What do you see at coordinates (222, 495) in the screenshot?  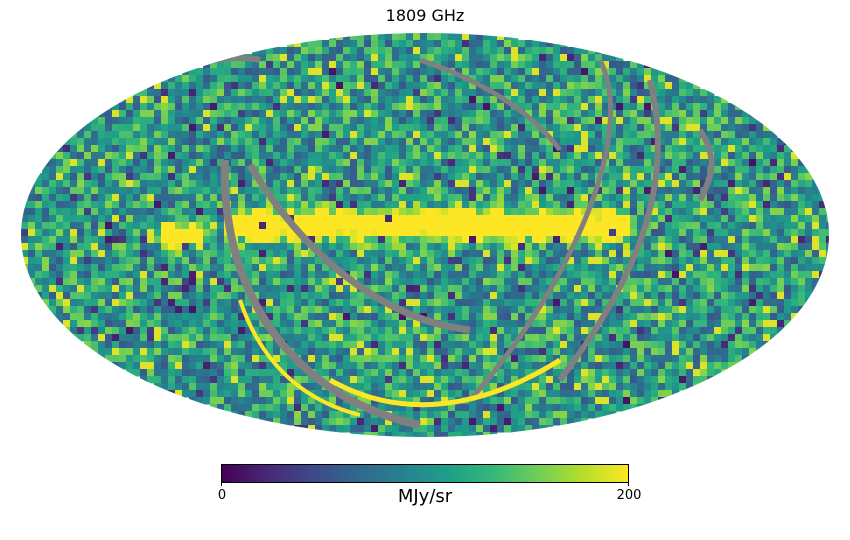 I see `colorbar-min-label: 0` at bounding box center [222, 495].